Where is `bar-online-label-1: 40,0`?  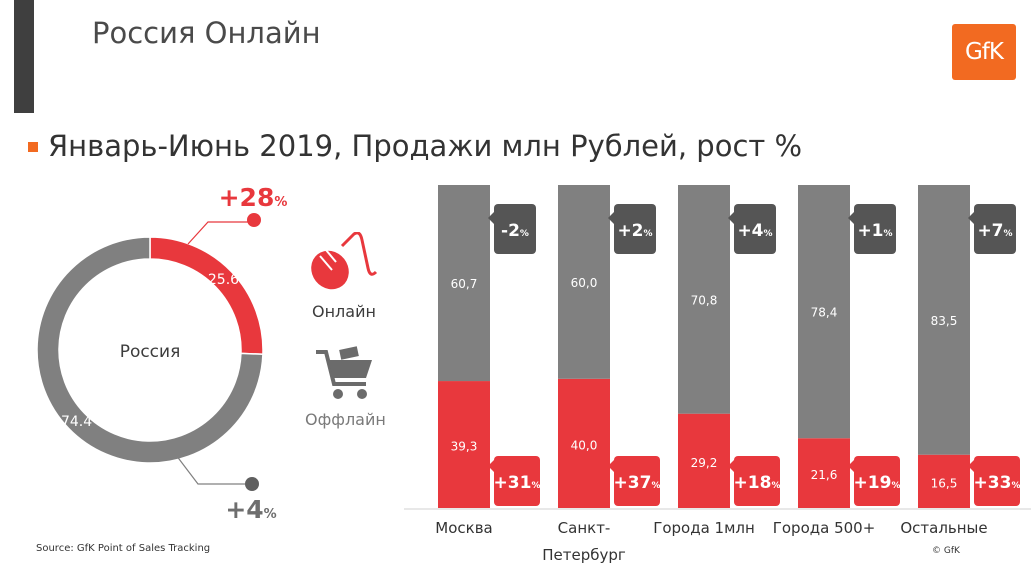 bar-online-label-1: 40,0 is located at coordinates (584, 445).